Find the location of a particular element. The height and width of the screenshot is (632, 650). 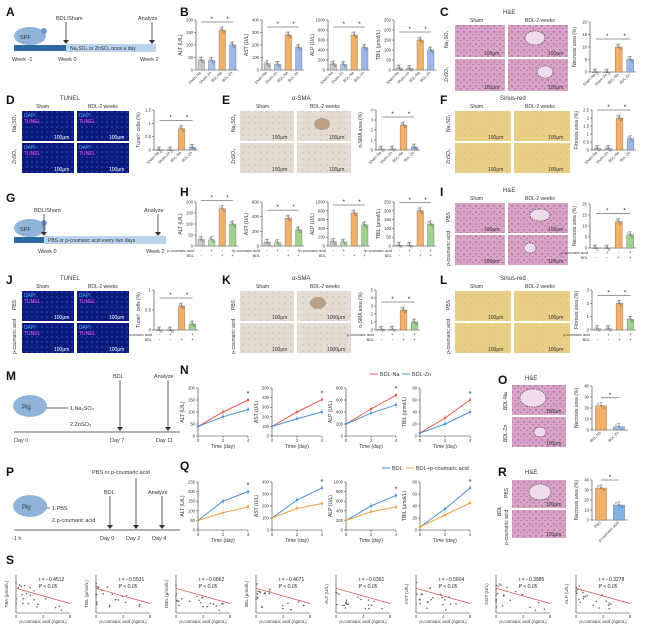

chart-q-tbil: 0 20 40 60 80 TBIL (μmol/L) 0 2 4 Time (day) * is located at coordinates (437, 511).